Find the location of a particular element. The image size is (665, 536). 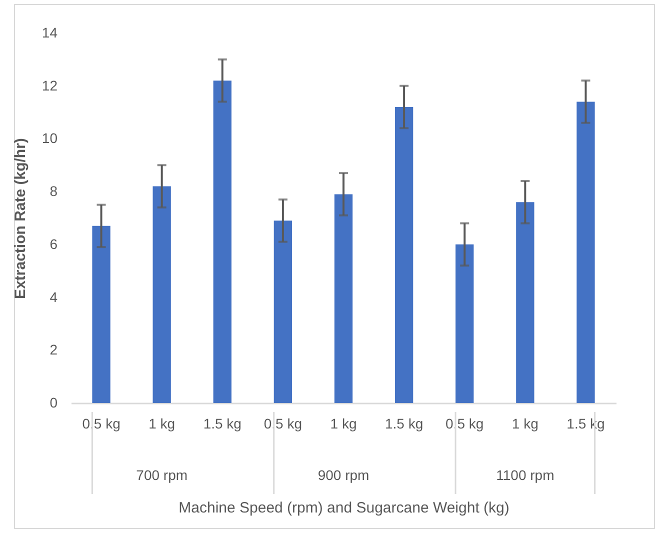

x-axis-title: Machine Speed (rpm) and Sugarcane Weight (kg) is located at coordinates (344, 508).